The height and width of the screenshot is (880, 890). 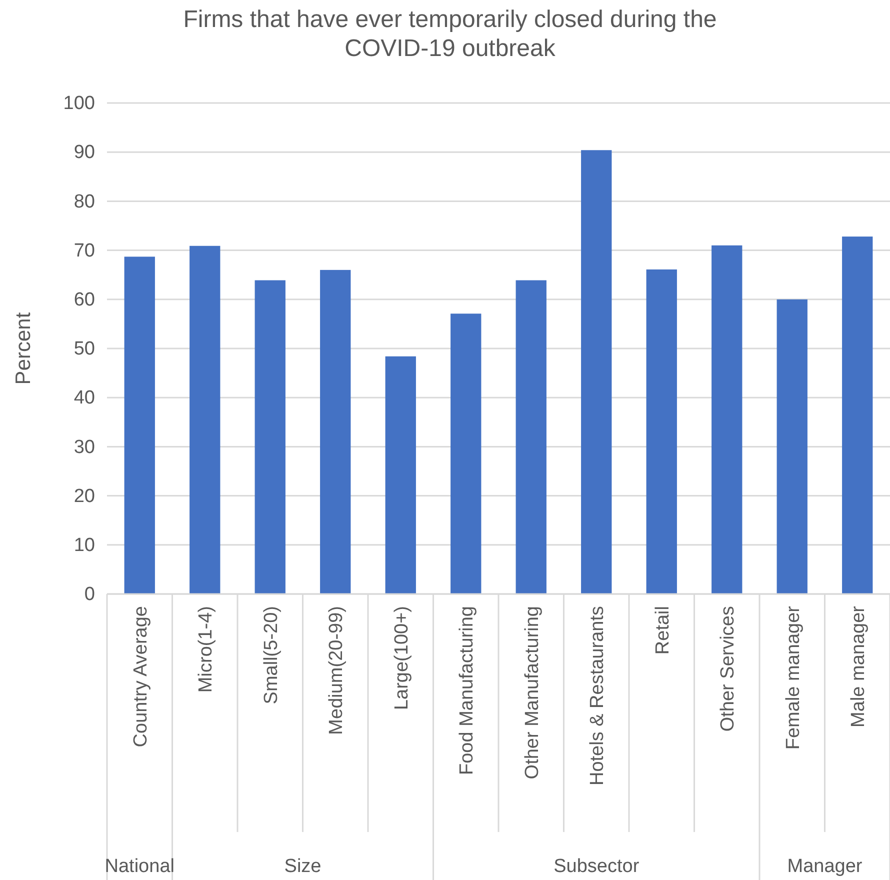 I want to click on x-tick-label: Male manager, so click(x=859, y=666).